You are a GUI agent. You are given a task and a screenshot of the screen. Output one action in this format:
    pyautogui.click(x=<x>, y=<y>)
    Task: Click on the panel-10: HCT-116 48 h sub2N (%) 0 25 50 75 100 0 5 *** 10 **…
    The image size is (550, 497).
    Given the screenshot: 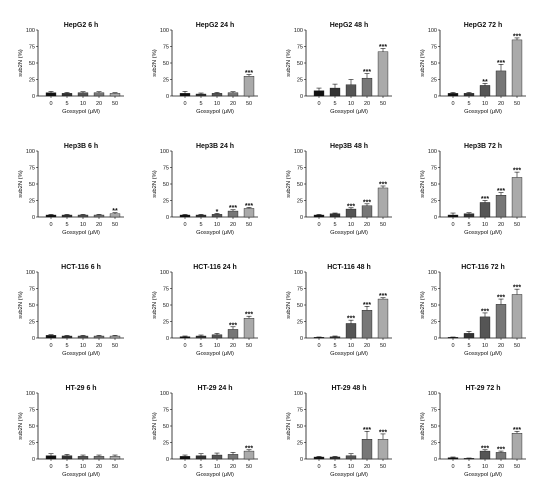 What is the action you would take?
    pyautogui.click(x=339, y=310)
    